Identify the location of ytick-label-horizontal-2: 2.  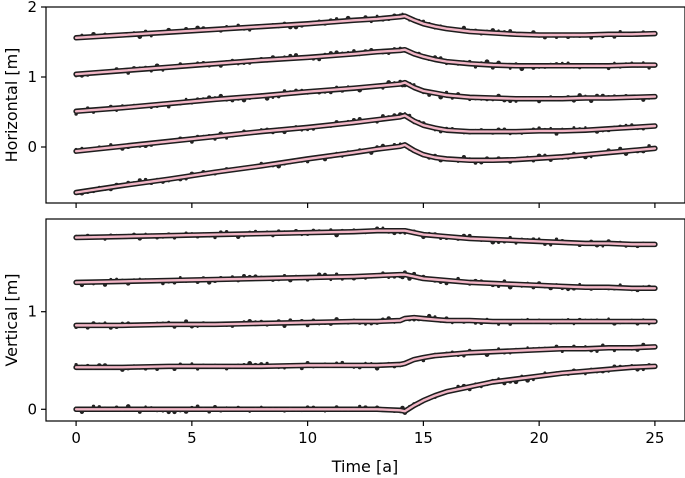
(32, 8).